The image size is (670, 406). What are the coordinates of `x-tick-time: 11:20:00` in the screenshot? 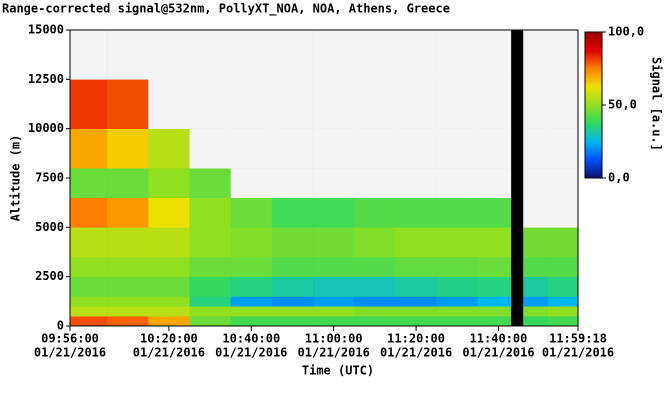 It's located at (416, 339).